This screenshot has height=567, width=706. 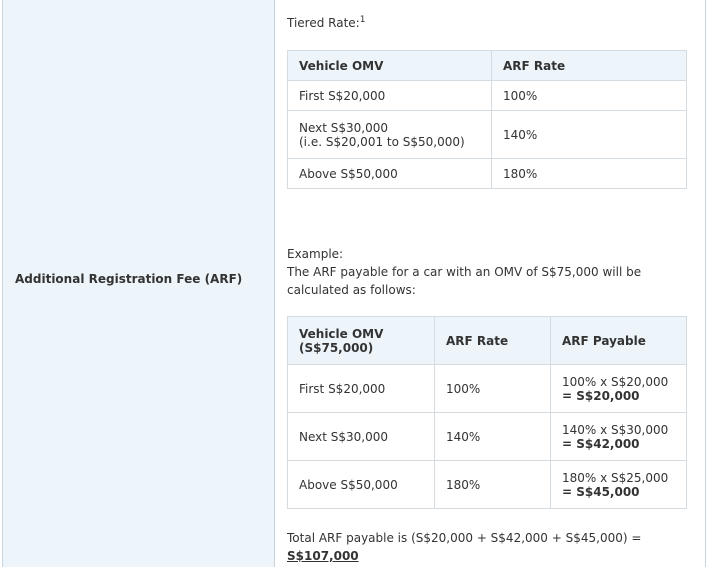 I want to click on payable-calc: 100% x S$20,000, so click(x=615, y=381).